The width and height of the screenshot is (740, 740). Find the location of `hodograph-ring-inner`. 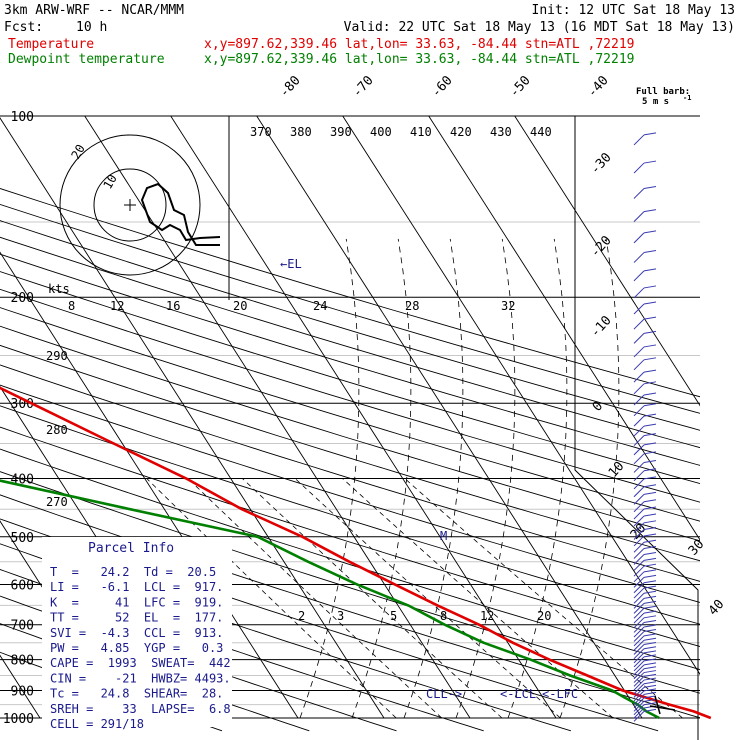

hodograph-ring-inner is located at coordinates (130, 205).